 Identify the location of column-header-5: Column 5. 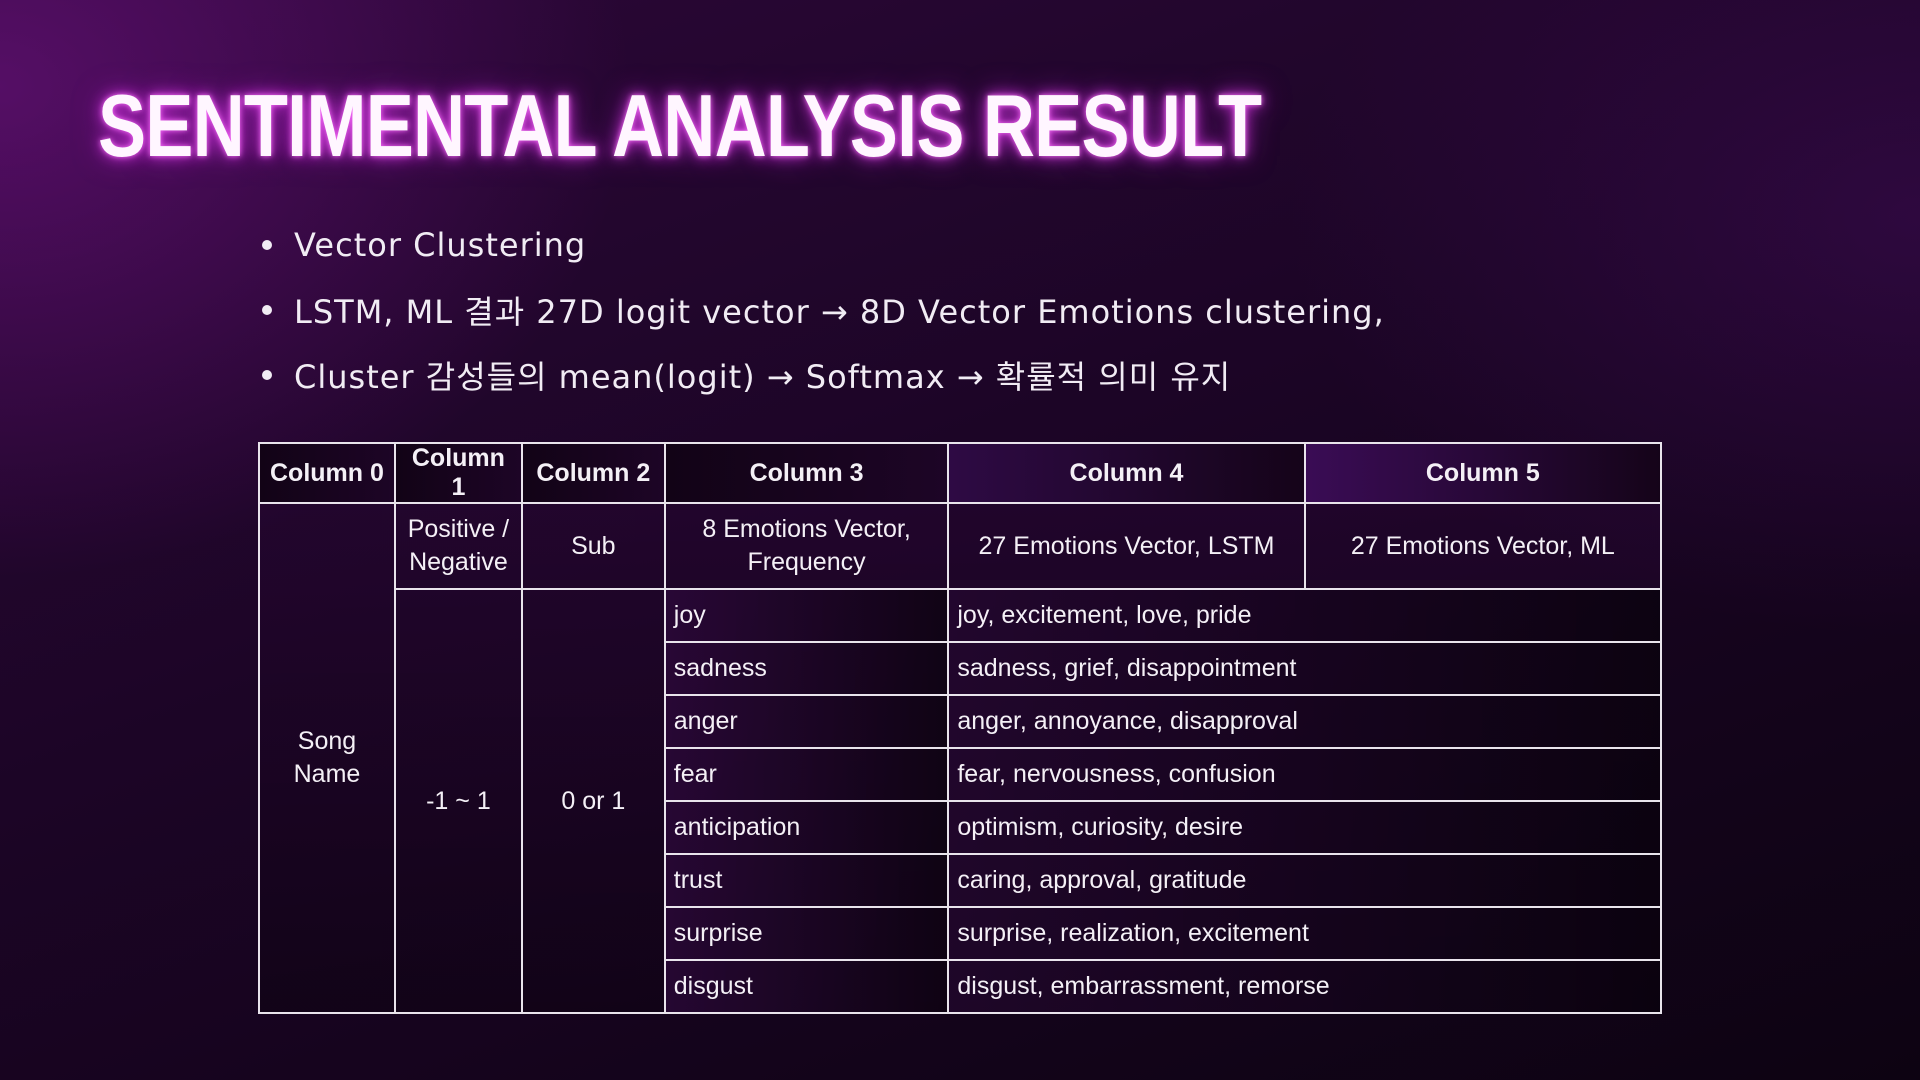
(1483, 473).